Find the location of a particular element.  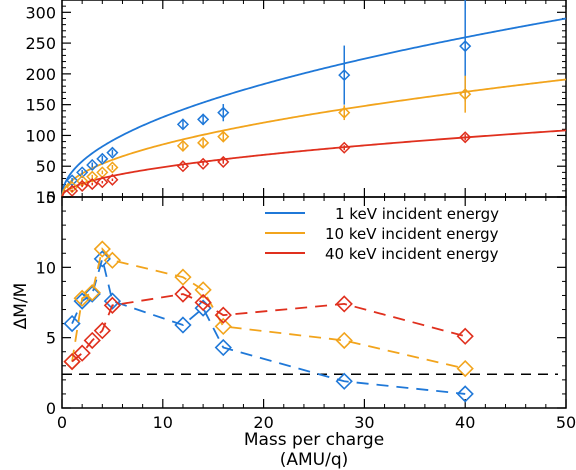

bottom-ytick-label: 10 is located at coordinates (46, 267).